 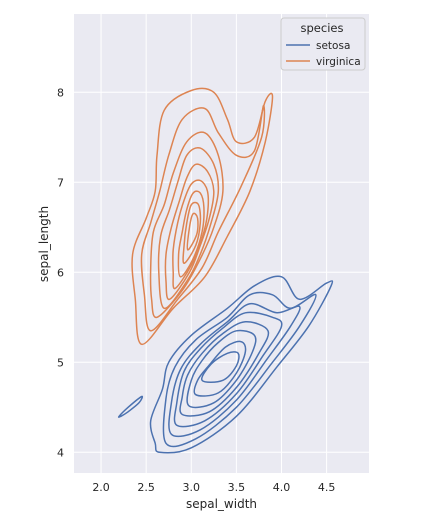 What do you see at coordinates (237, 487) in the screenshot?
I see `x-tick-label: 3.5` at bounding box center [237, 487].